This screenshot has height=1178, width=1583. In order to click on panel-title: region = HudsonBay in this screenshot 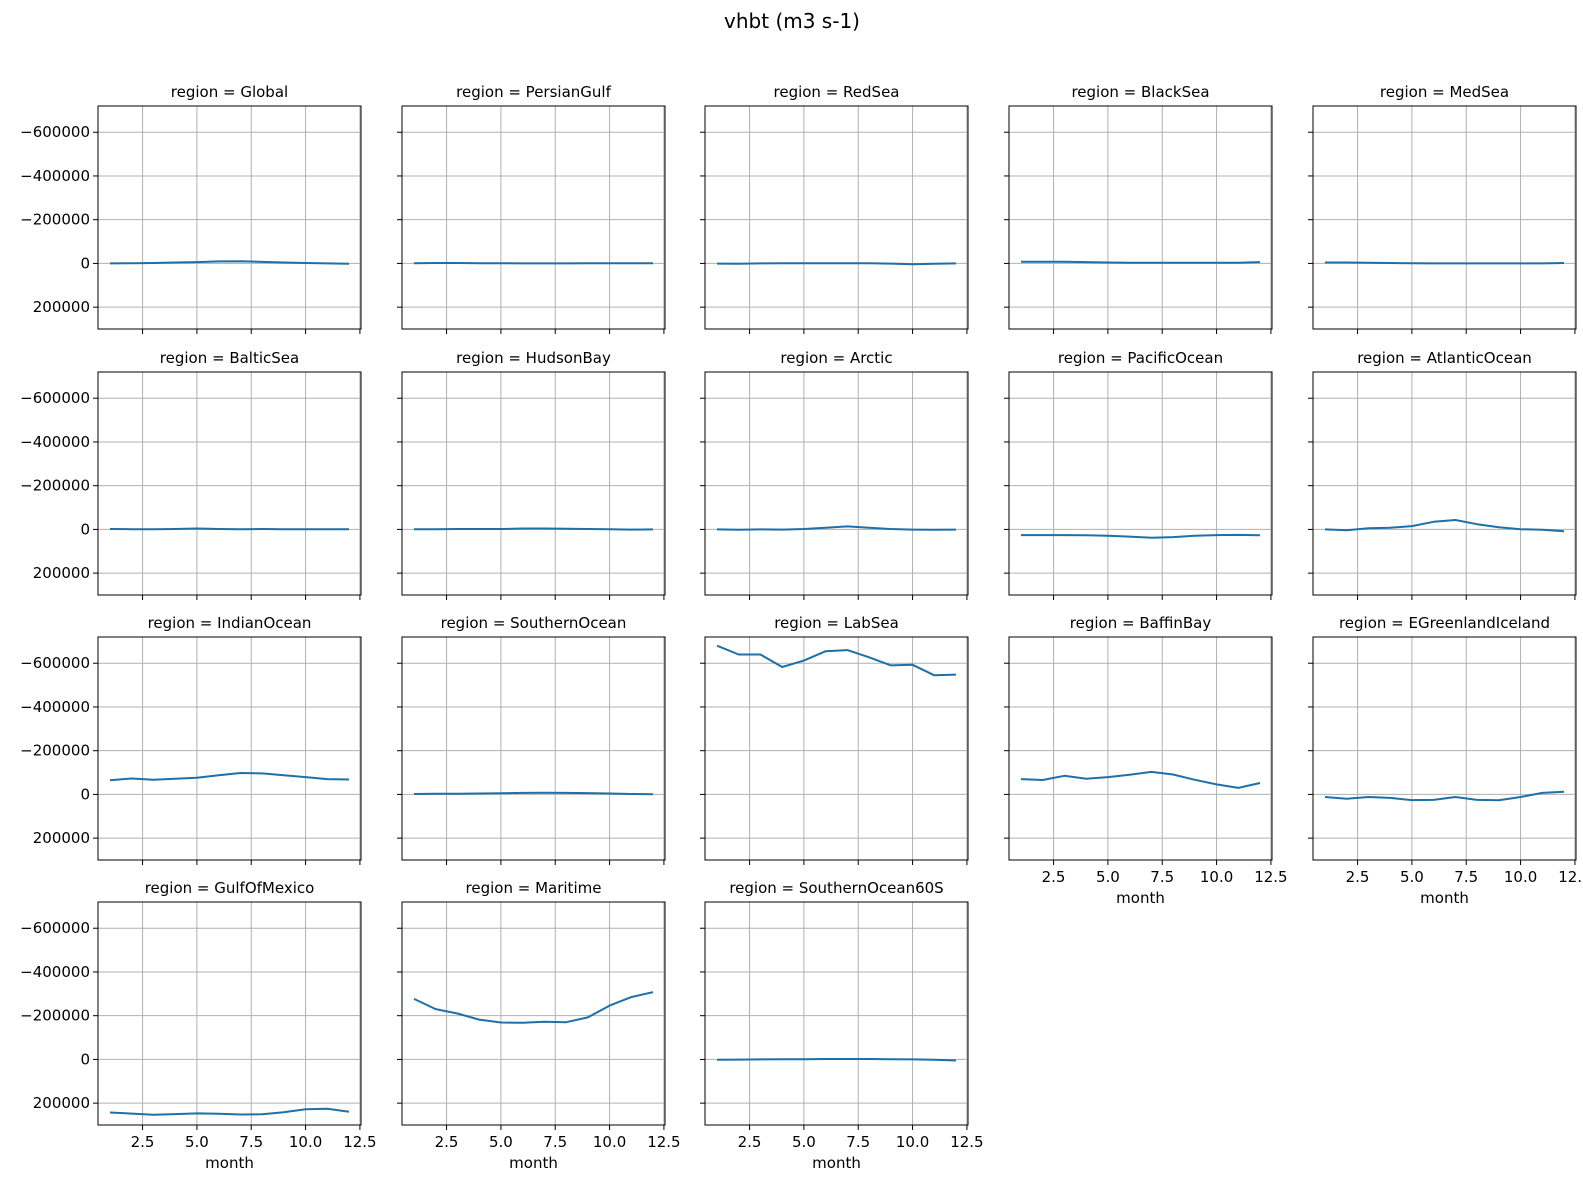, I will do `click(533, 358)`.